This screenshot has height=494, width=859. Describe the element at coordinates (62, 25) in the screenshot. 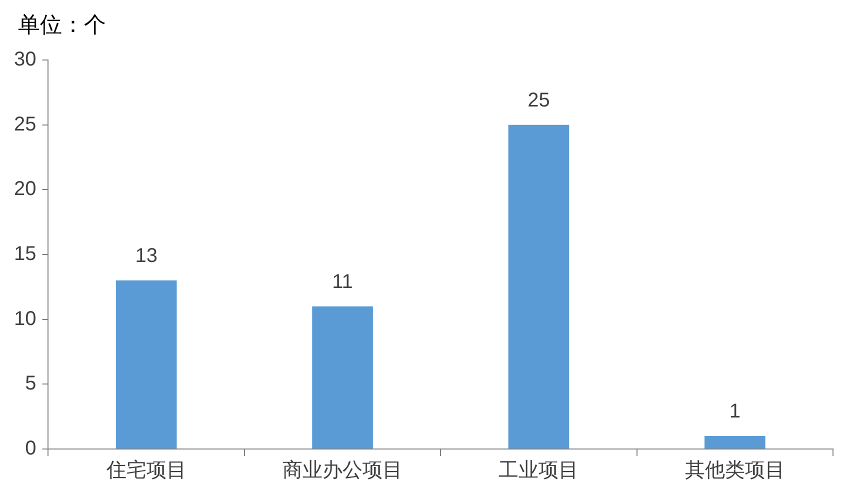

I see `y-axis-title: 单位：个` at that location.